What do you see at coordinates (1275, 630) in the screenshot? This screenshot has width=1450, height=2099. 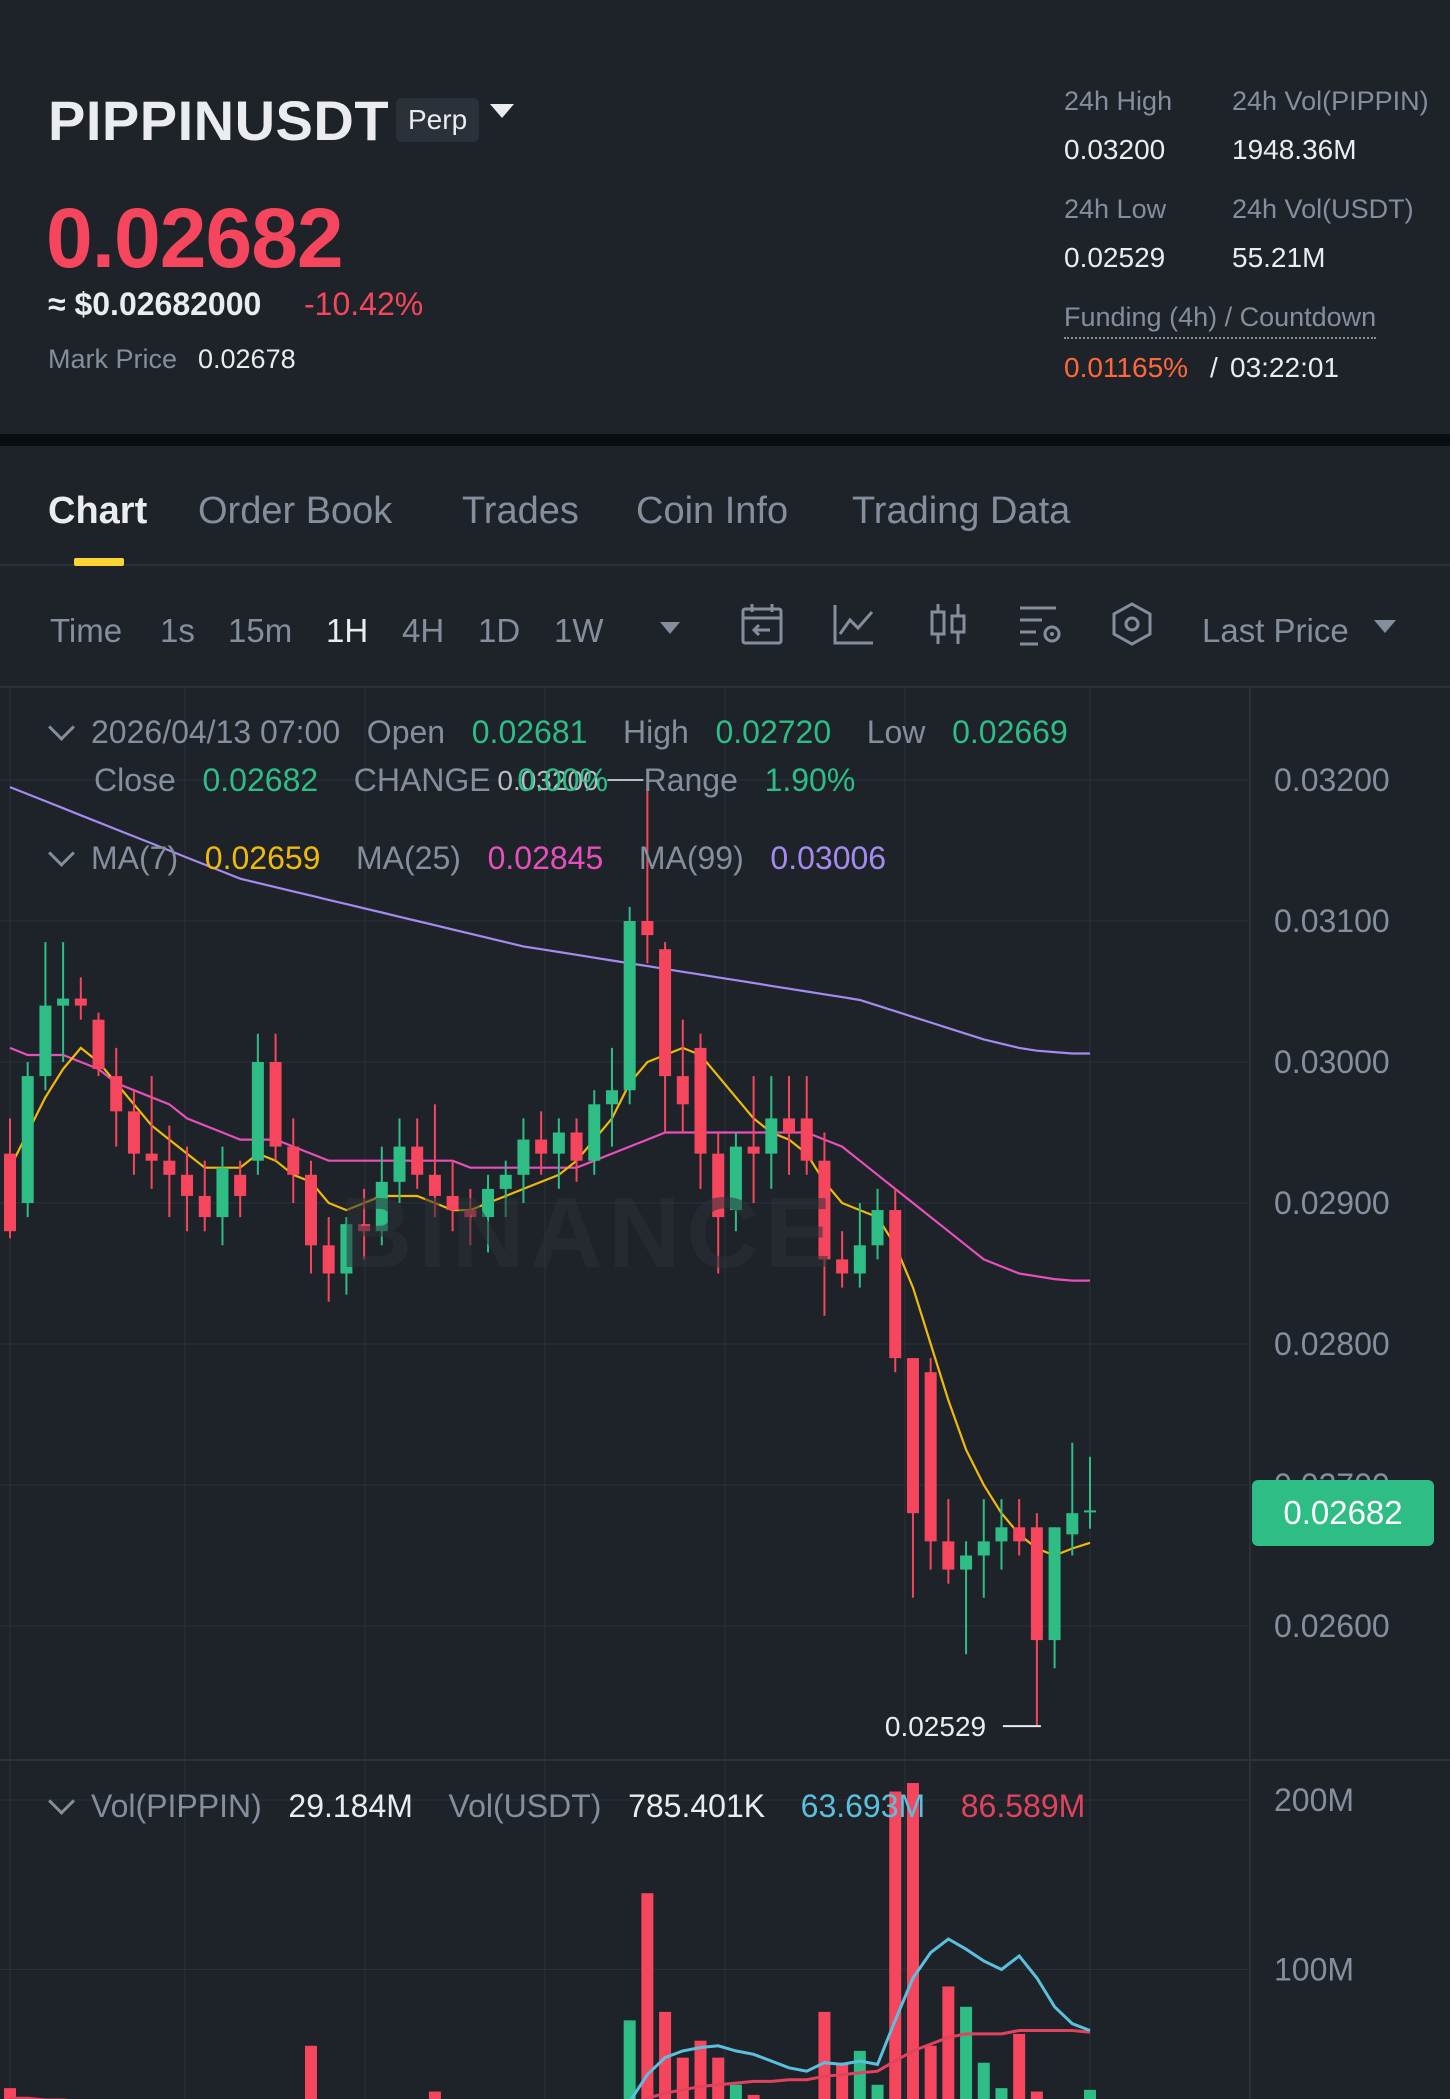 I see `price-source-dropdown: Last Price` at bounding box center [1275, 630].